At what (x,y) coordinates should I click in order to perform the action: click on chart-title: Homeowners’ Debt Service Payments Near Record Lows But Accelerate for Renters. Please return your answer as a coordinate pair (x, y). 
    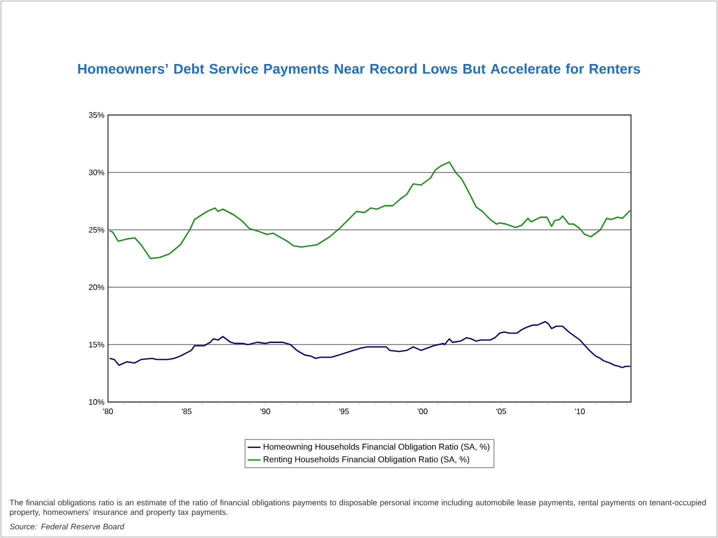
    Looking at the image, I should click on (359, 70).